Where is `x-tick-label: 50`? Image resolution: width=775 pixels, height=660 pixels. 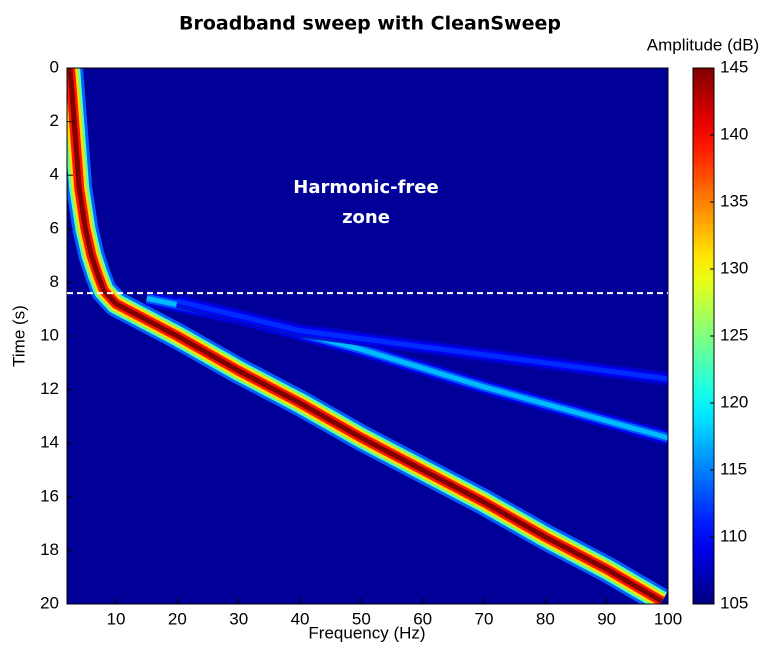
x-tick-label: 50 is located at coordinates (361, 618).